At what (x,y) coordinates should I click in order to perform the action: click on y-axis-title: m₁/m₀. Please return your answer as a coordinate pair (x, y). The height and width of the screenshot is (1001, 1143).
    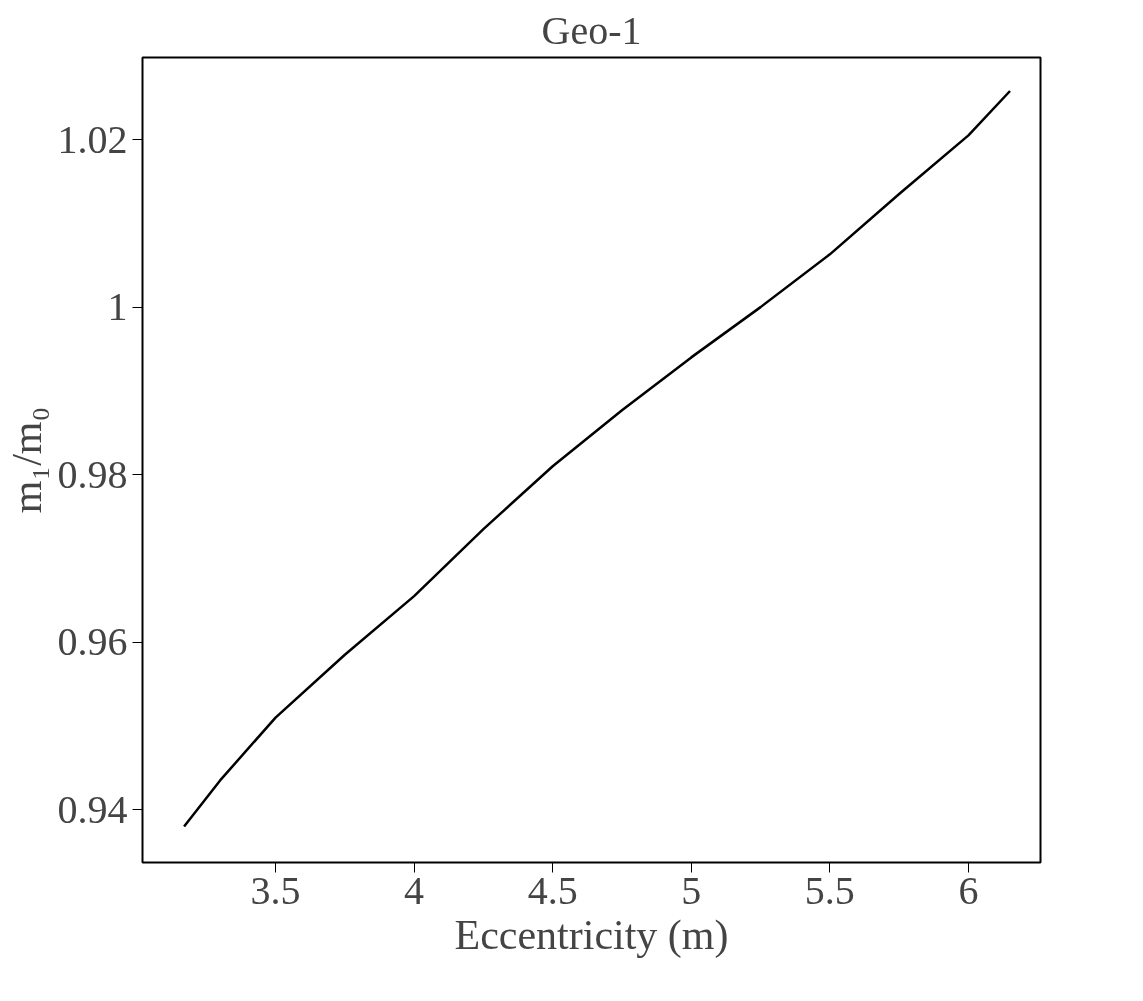
    Looking at the image, I should click on (26, 460).